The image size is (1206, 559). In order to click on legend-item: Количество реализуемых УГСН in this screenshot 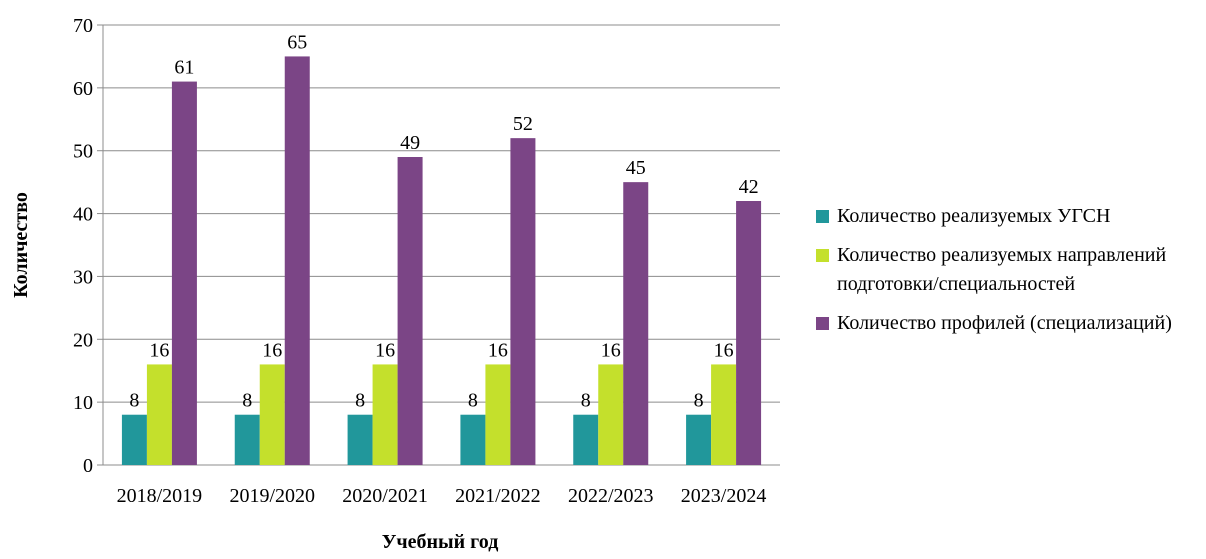, I will do `click(996, 216)`.